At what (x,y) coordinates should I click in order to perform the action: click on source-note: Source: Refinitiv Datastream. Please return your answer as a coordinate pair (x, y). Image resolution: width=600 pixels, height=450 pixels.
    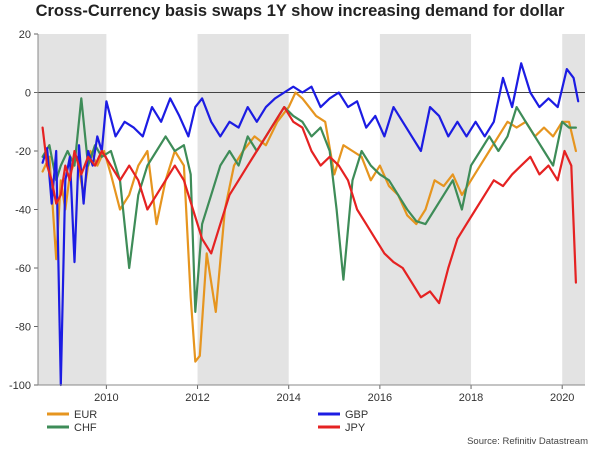
    Looking at the image, I should click on (527, 441).